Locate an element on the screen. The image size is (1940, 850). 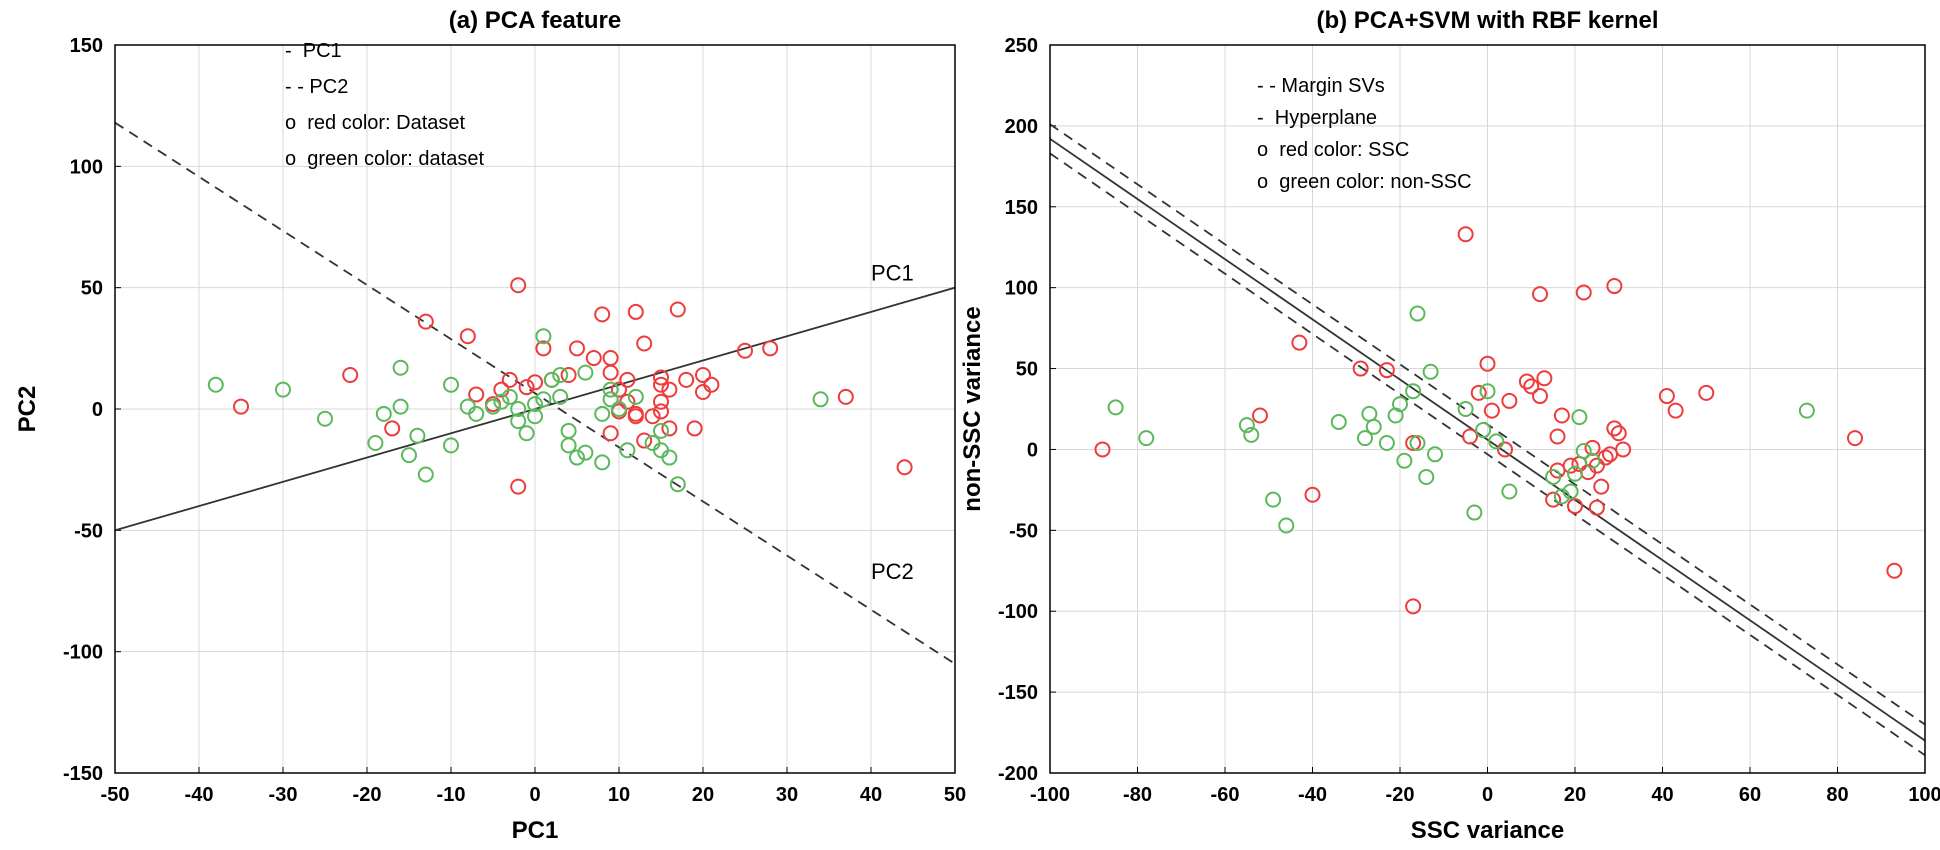
legend-entry: - Hyperplane is located at coordinates (1317, 118).